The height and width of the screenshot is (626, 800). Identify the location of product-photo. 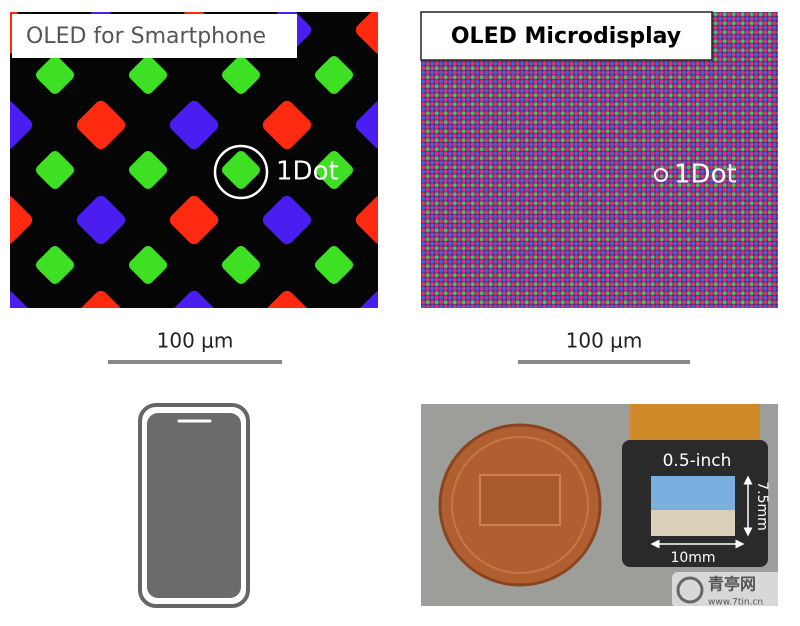
(599, 505).